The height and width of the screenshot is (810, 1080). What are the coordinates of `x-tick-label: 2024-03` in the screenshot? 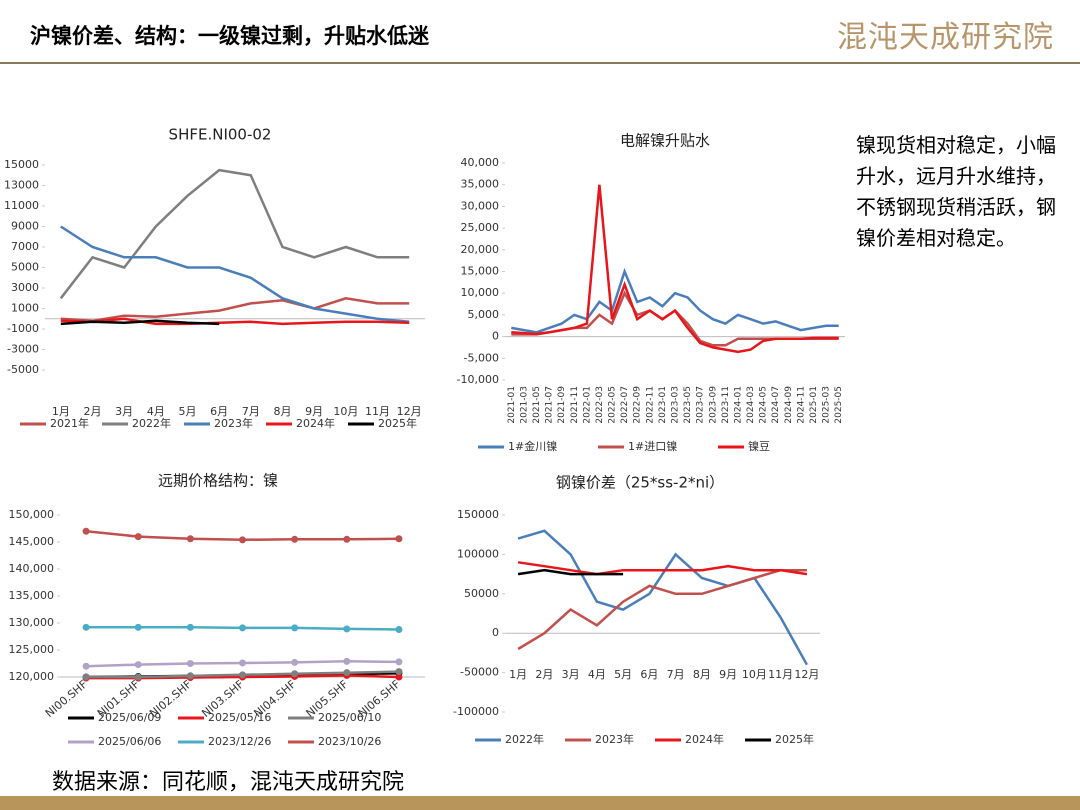 It's located at (751, 405).